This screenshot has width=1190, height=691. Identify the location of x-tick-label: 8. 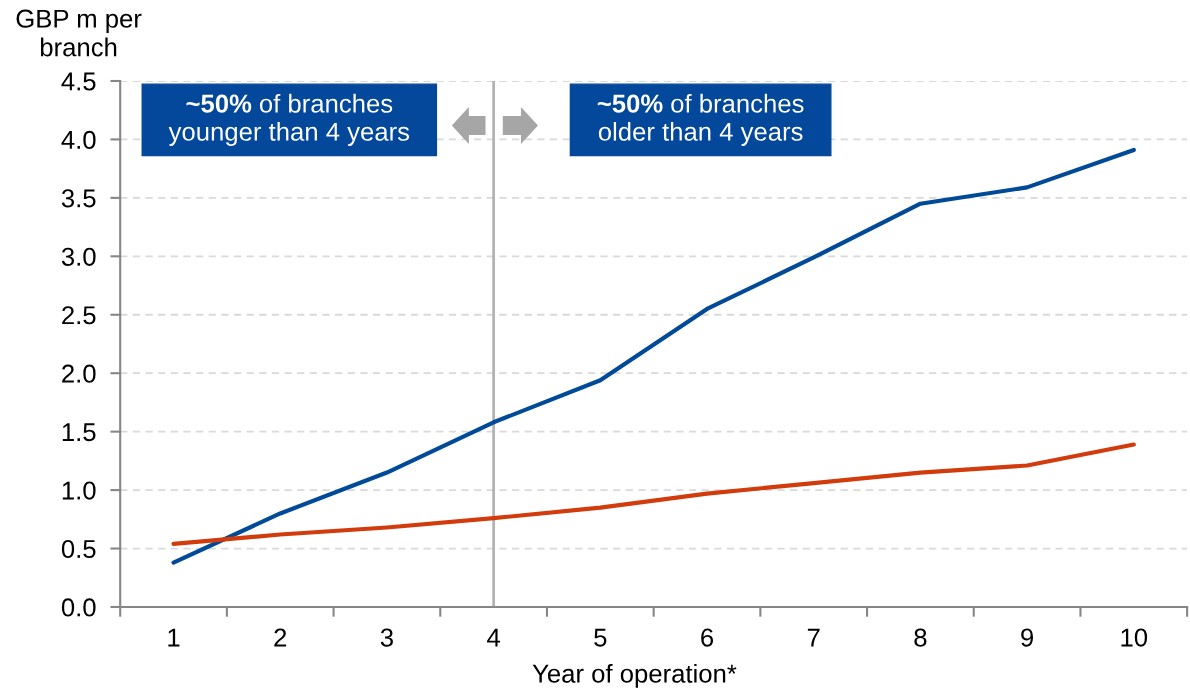
(920, 637).